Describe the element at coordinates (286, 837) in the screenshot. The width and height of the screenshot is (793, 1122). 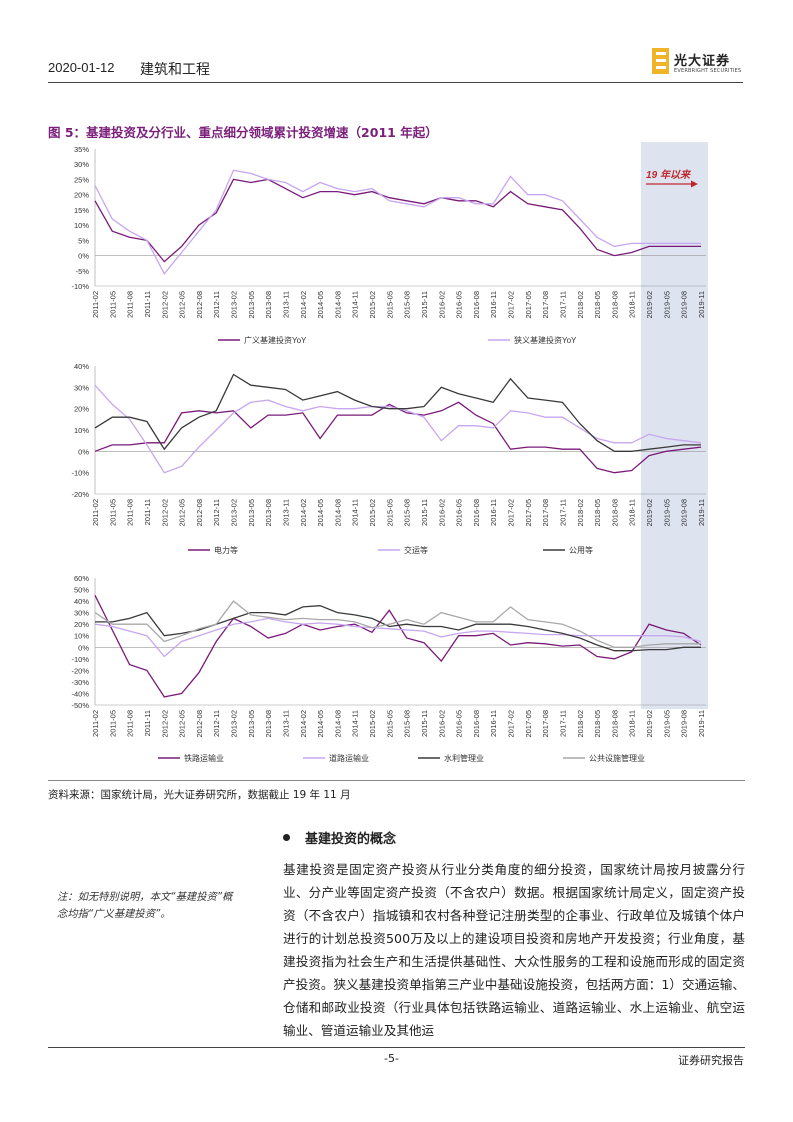
I see `section-bullet-icon` at that location.